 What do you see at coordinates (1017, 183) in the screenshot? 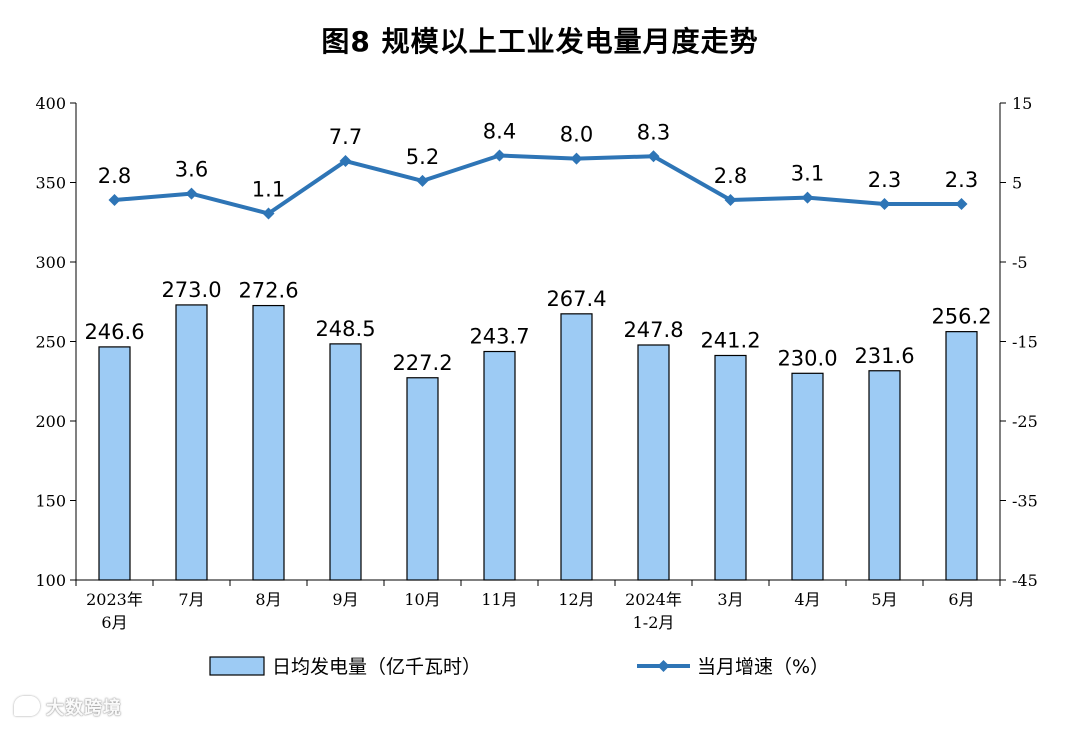
I see `right-axis-tick-label: 5` at bounding box center [1017, 183].